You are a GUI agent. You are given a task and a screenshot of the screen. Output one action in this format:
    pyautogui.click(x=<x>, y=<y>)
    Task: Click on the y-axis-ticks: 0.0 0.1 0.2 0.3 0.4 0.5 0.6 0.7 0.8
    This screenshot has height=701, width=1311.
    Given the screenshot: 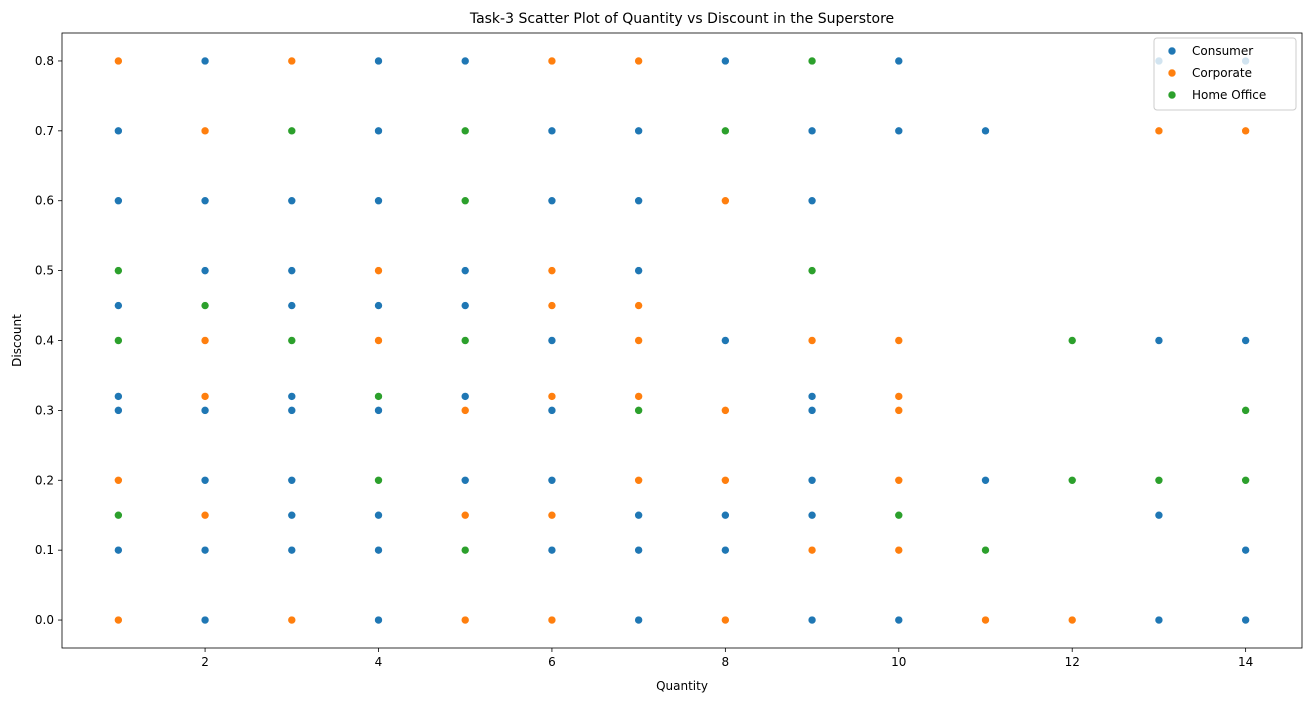 What is the action you would take?
    pyautogui.click(x=48, y=340)
    